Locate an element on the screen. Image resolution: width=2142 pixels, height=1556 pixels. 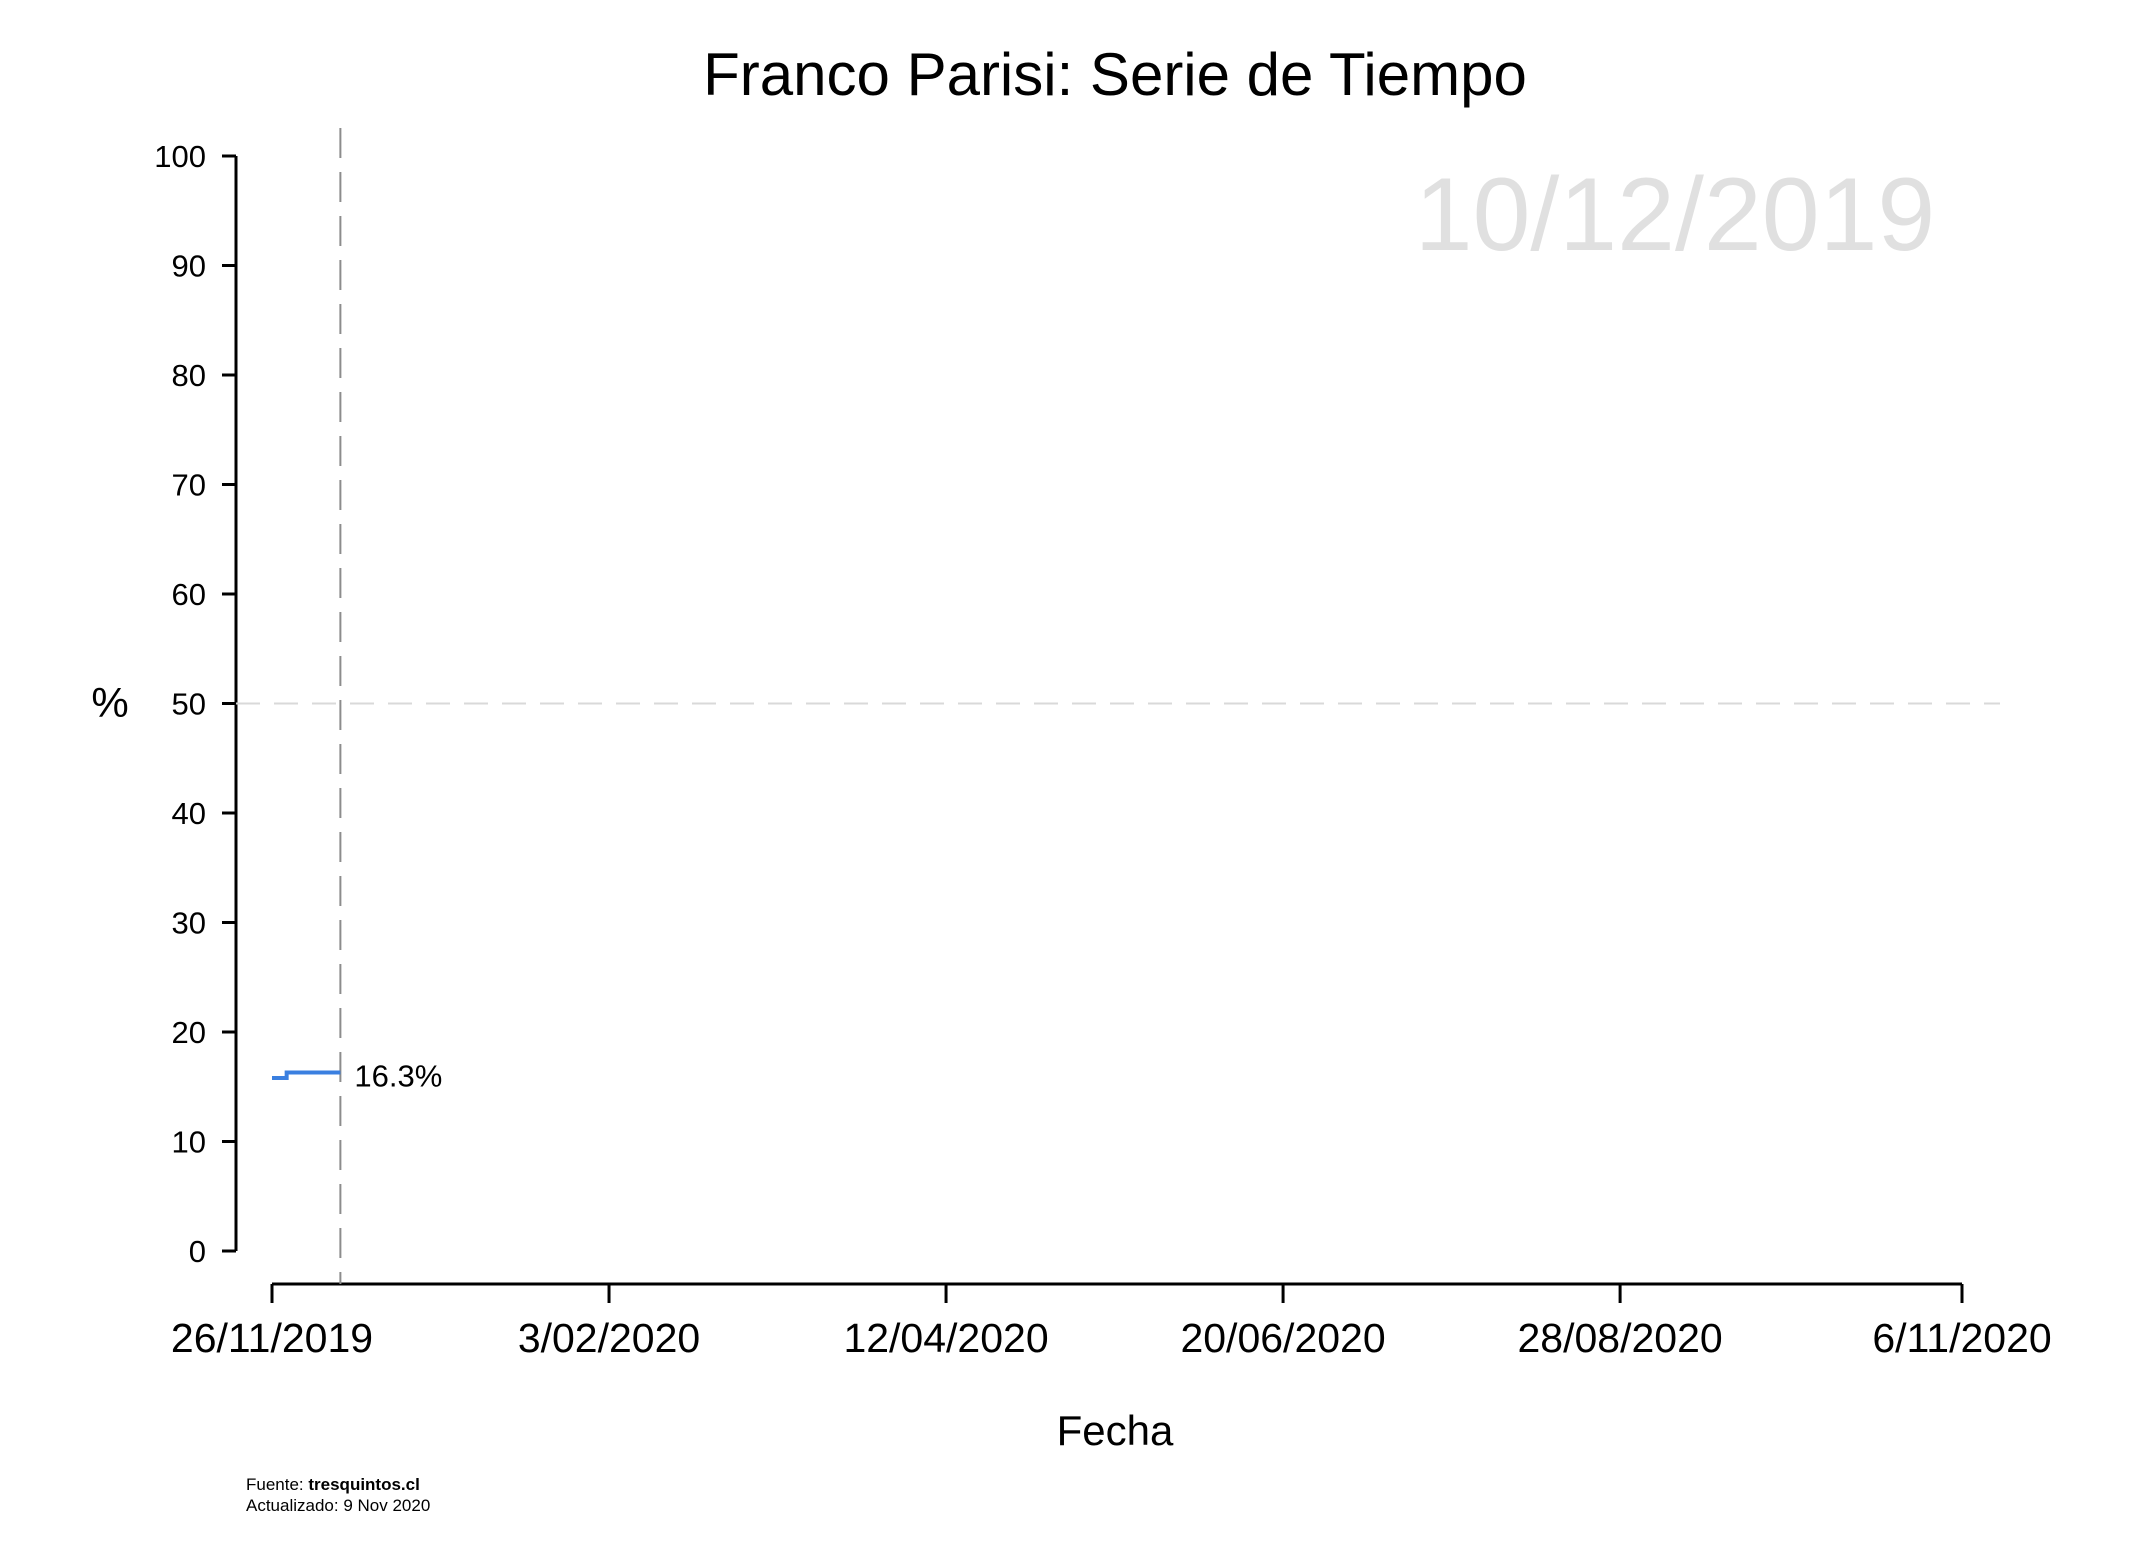
y-tick-label-20: 20 is located at coordinates (189, 1032).